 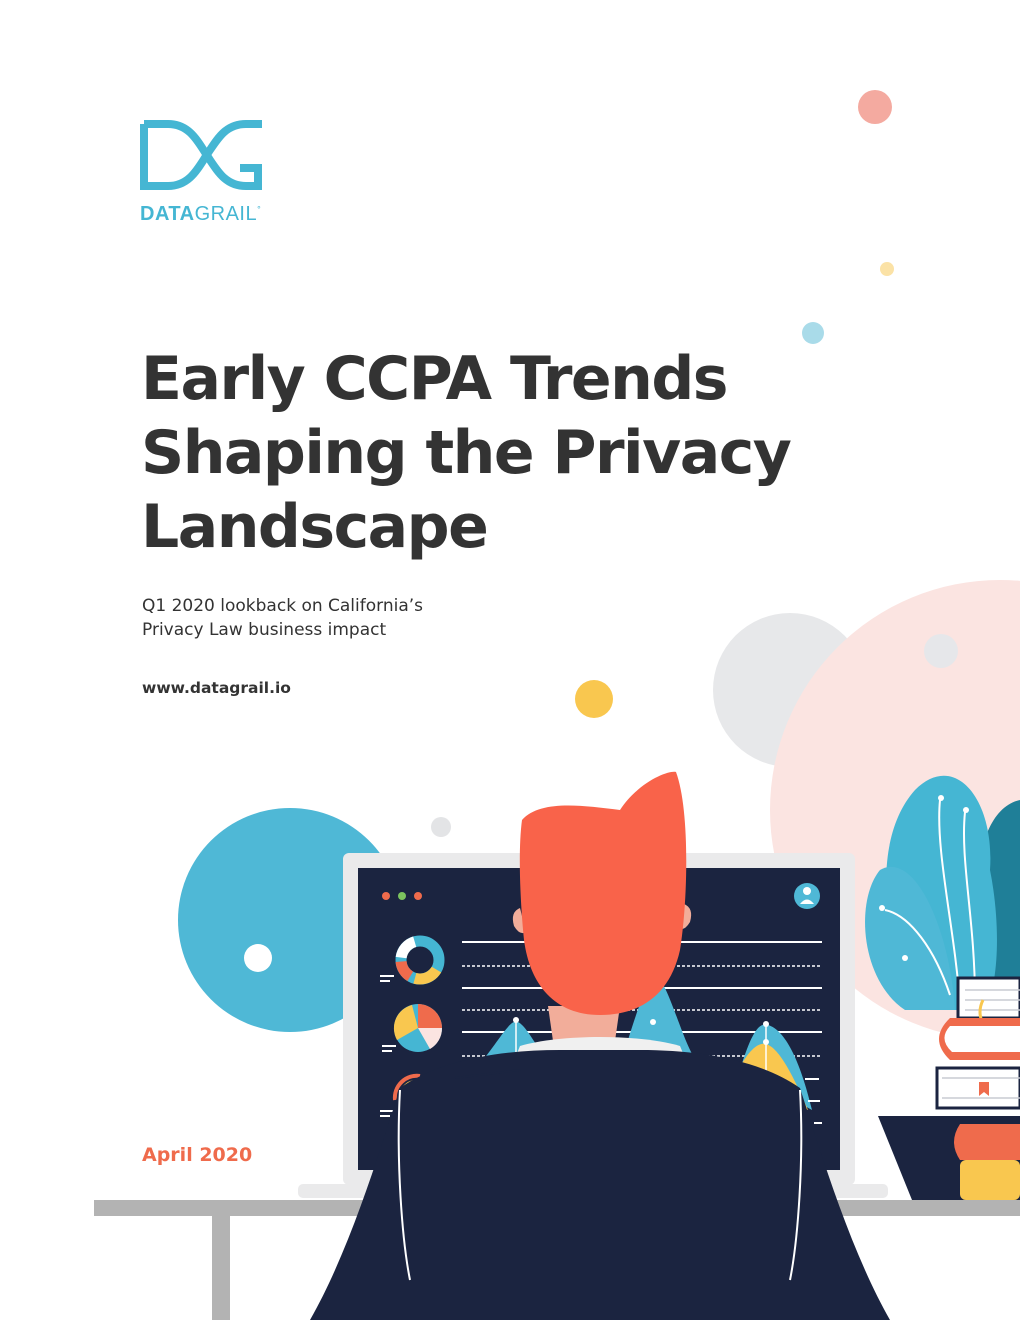 I want to click on brand-name-bold: DATA, so click(x=167, y=214).